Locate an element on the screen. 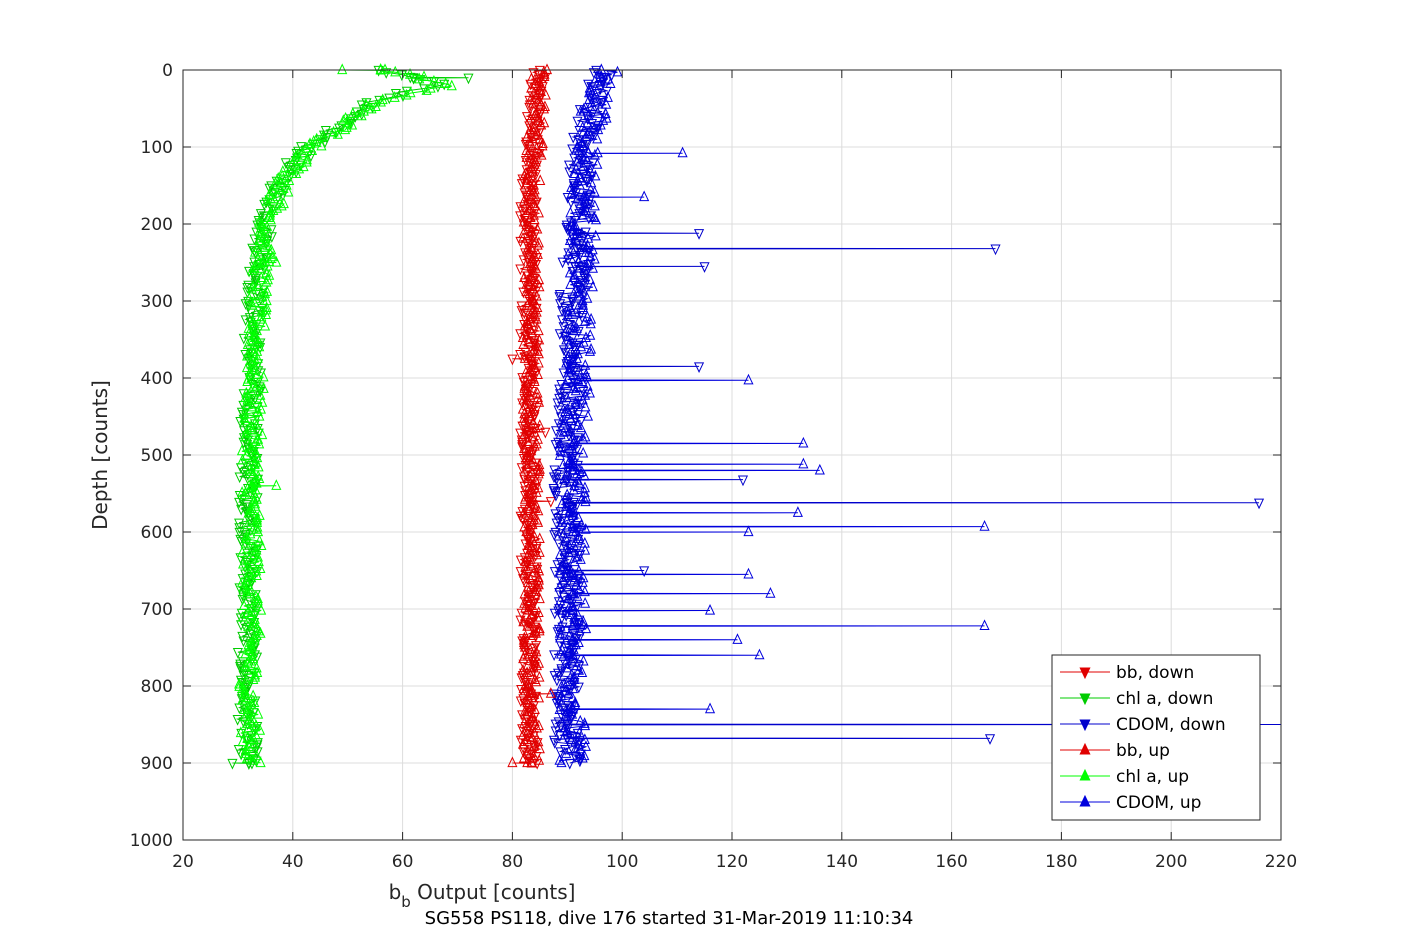  x-tick-label: 220 is located at coordinates (1281, 862).